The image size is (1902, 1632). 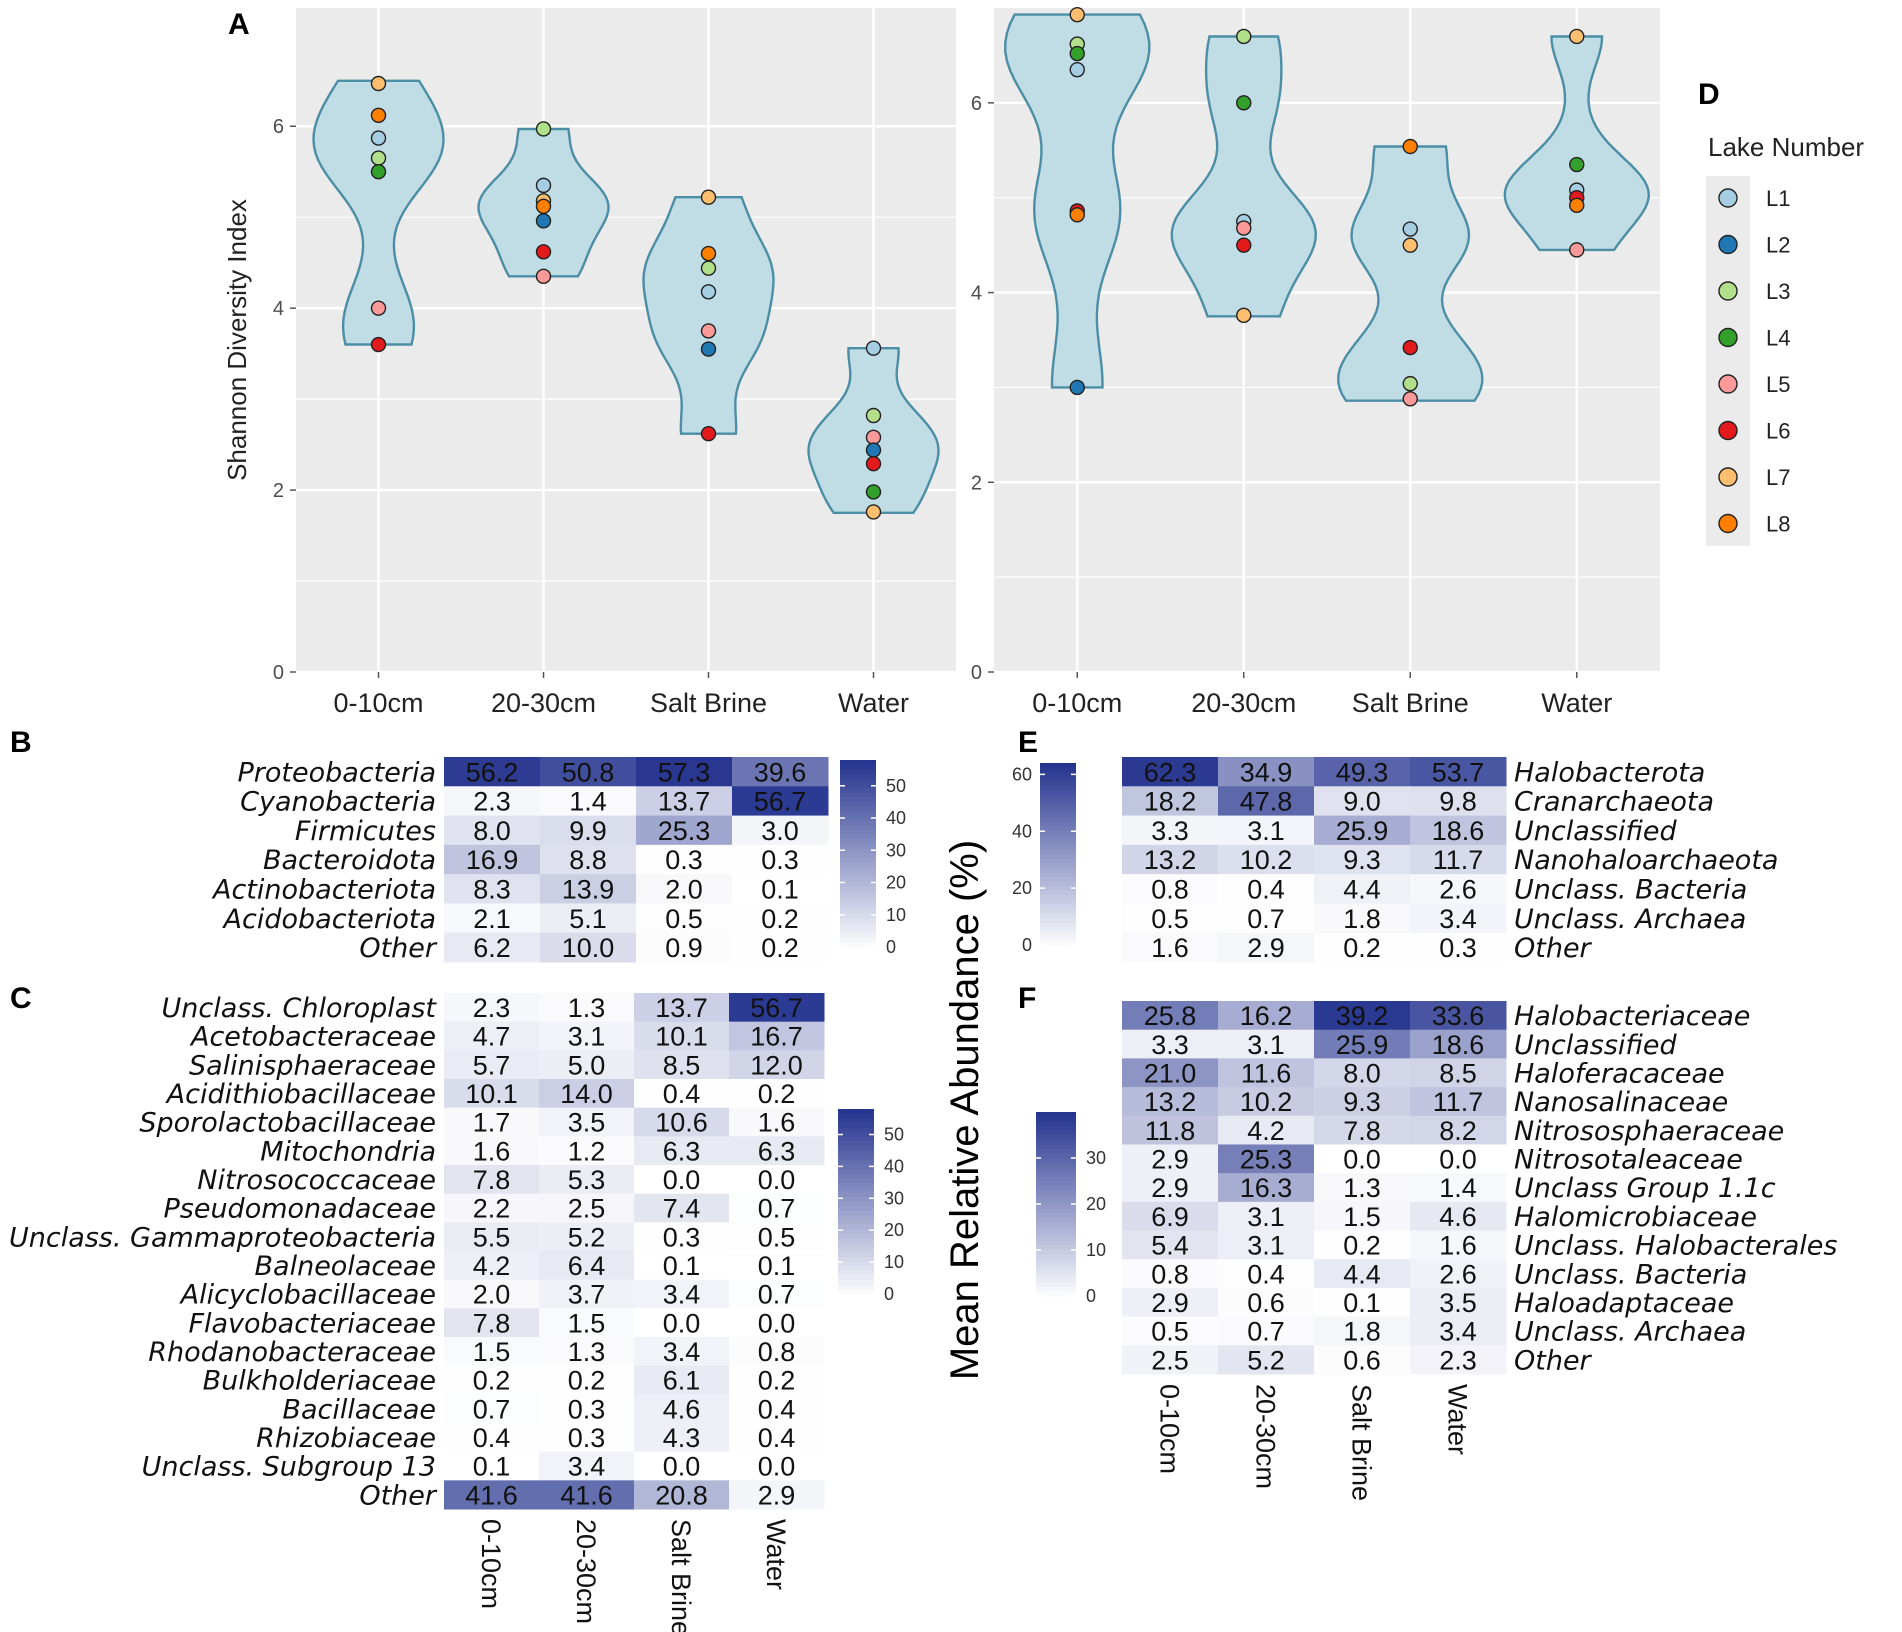 What do you see at coordinates (1410, 399) in the screenshot?
I see `data-point-l5` at bounding box center [1410, 399].